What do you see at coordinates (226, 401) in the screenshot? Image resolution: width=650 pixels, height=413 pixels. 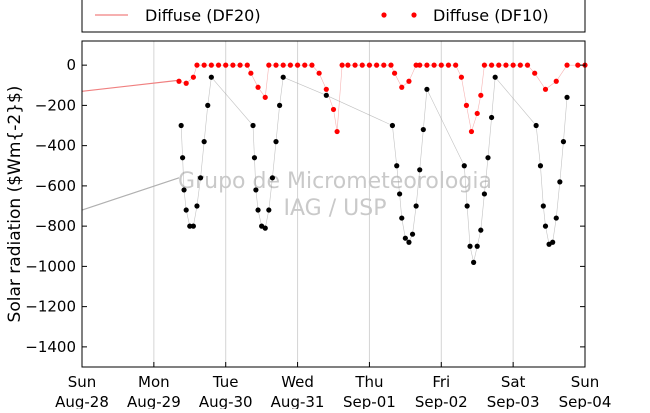 I see `x-tick-date: Aug-30` at bounding box center [226, 401].